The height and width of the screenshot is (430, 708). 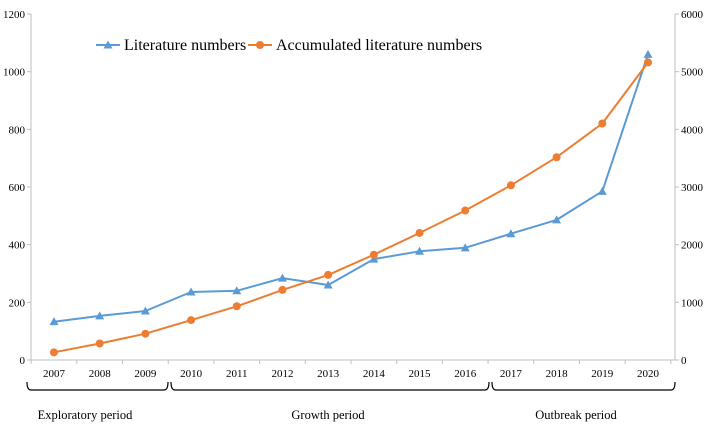 What do you see at coordinates (692, 130) in the screenshot?
I see `y-right-tick-label: 4000` at bounding box center [692, 130].